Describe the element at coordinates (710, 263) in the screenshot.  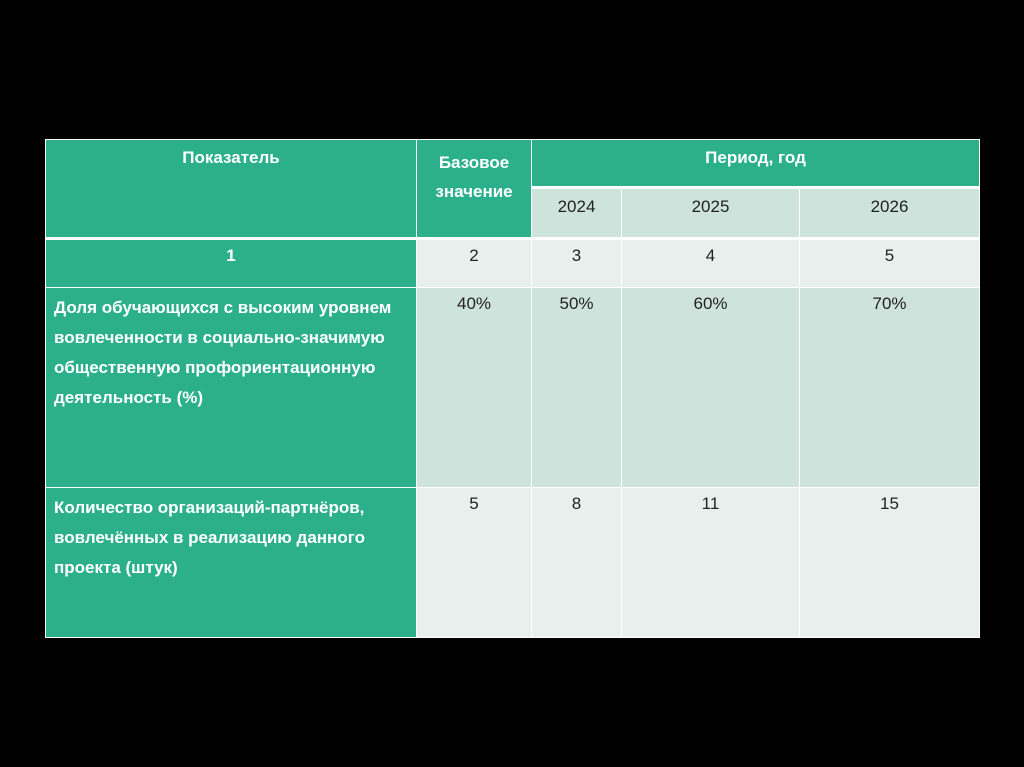
I see `column-number: 4` at that location.